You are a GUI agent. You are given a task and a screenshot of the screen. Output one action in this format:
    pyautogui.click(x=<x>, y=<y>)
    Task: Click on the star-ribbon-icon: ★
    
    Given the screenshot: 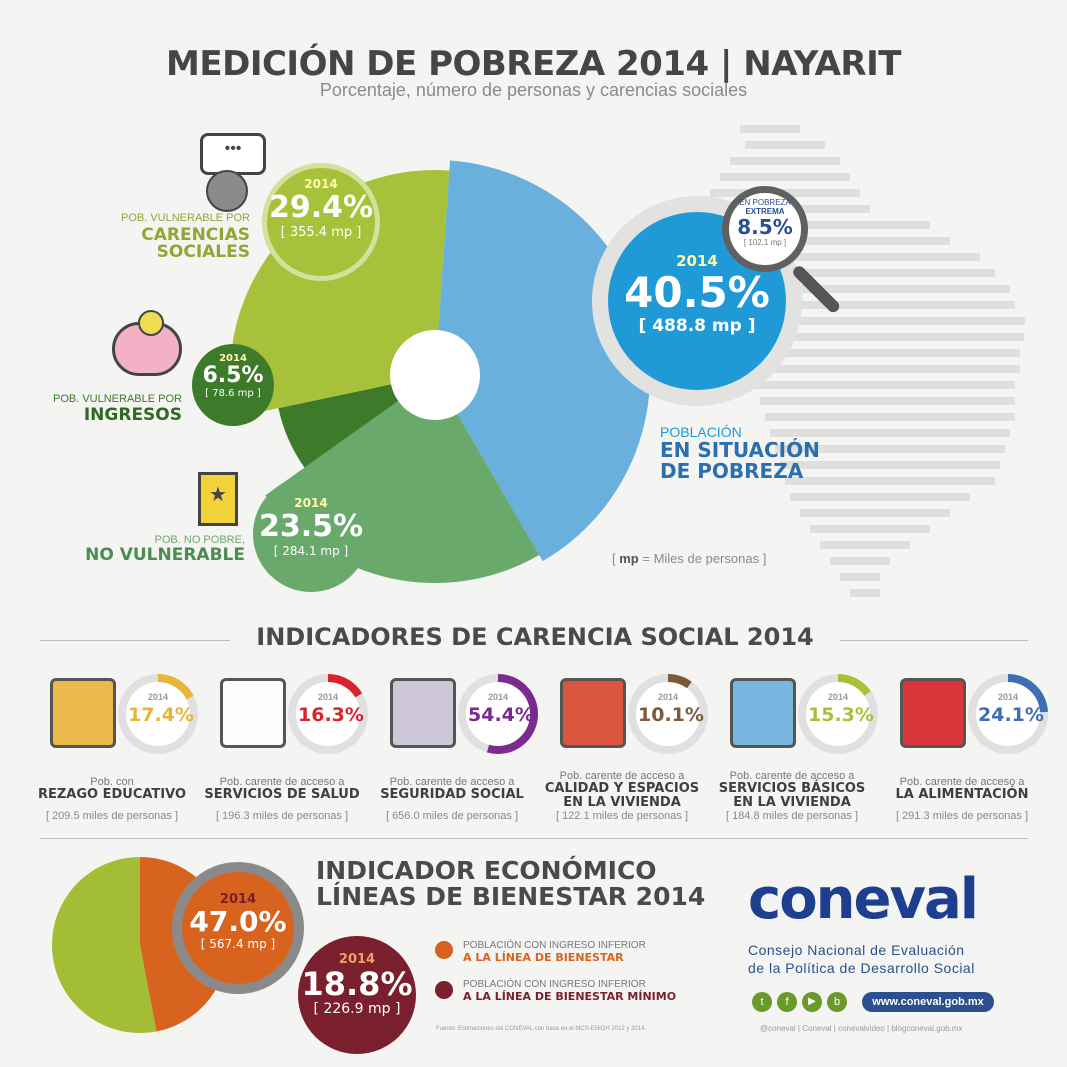 What is the action you would take?
    pyautogui.click(x=218, y=499)
    